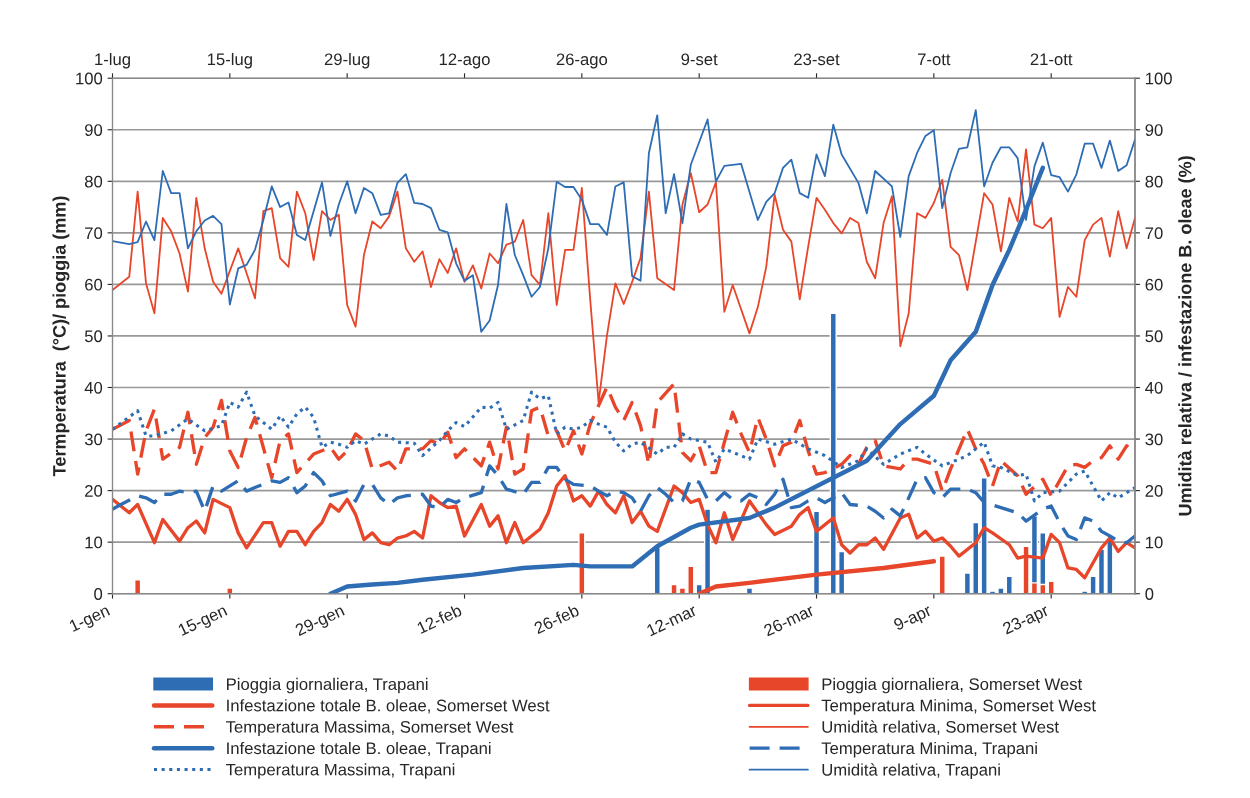 Image resolution: width=1250 pixels, height=798 pixels. Describe the element at coordinates (817, 59) in the screenshot. I see `x2-tick-label: 23-set` at that location.